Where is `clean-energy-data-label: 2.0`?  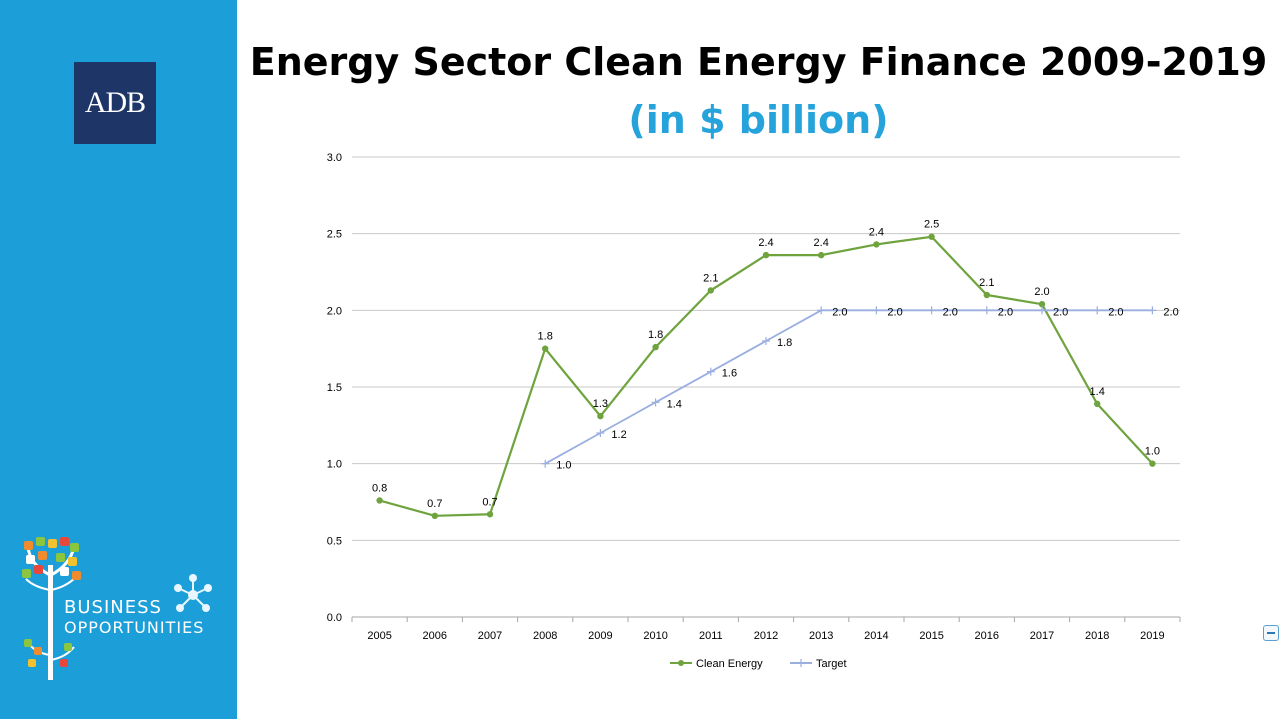 clean-energy-data-label: 2.0 is located at coordinates (1041, 292).